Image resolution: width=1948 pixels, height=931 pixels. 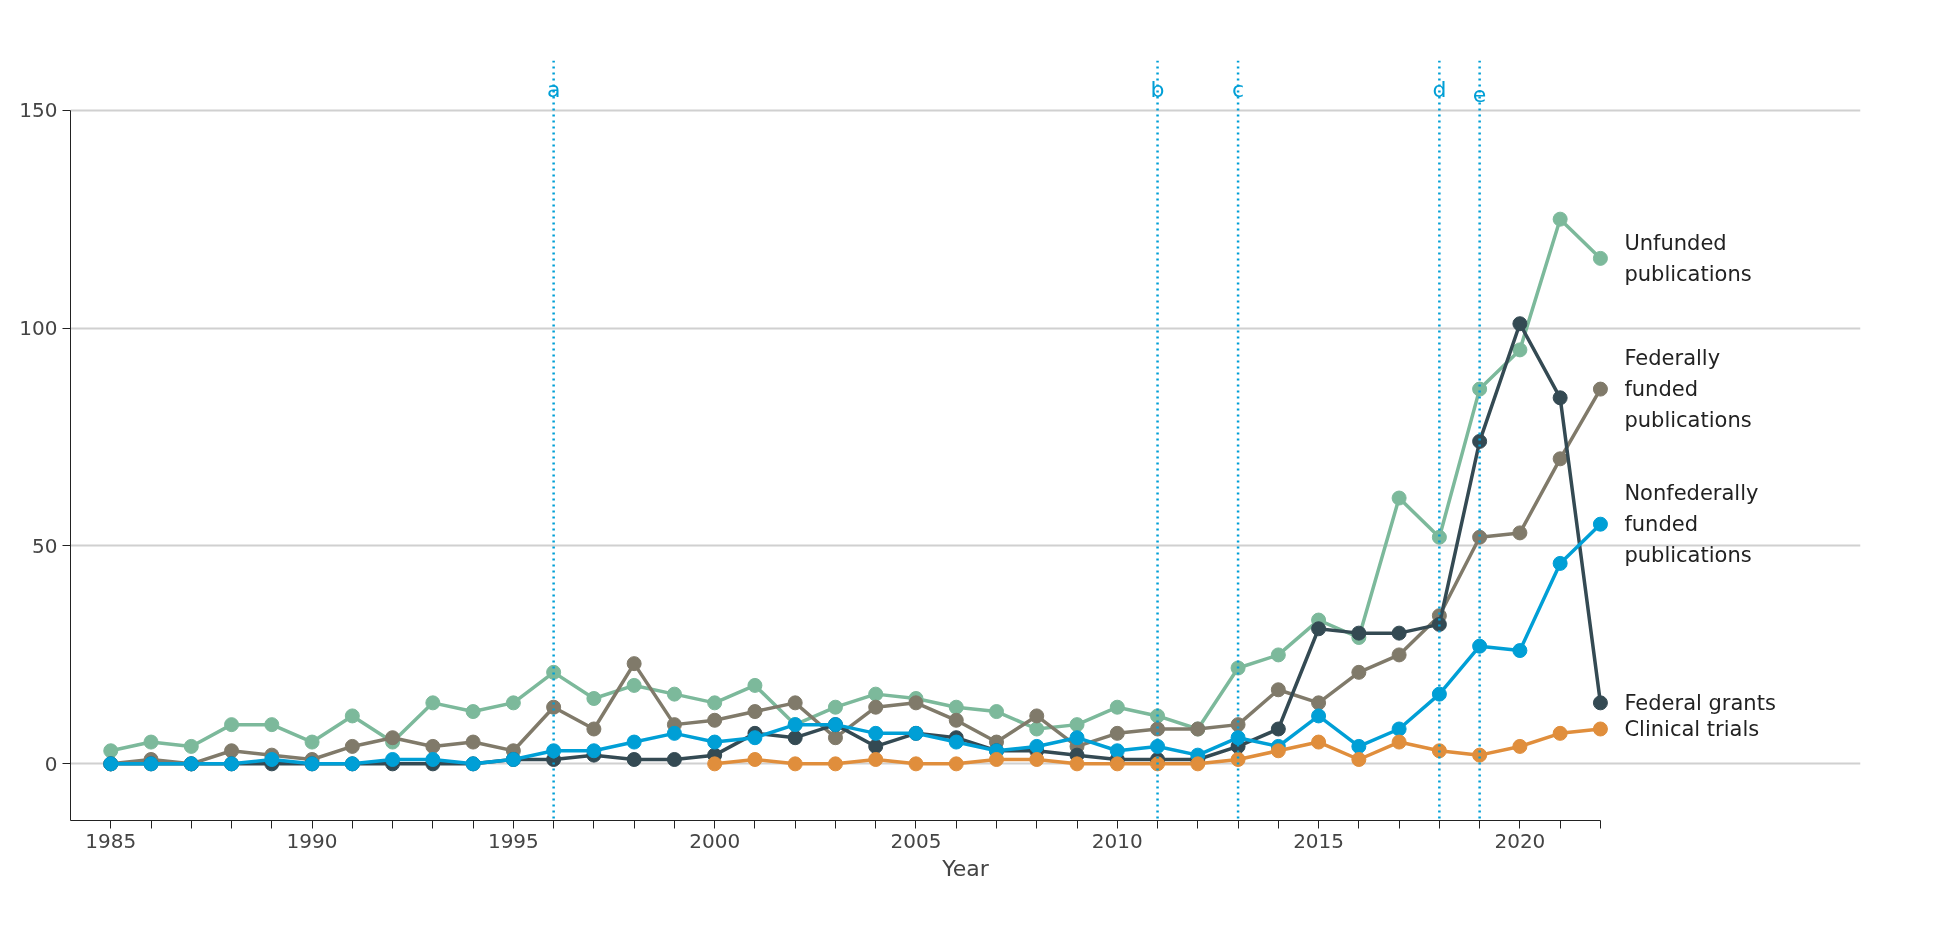 I want to click on ref-line-label: d, so click(x=1439, y=90).